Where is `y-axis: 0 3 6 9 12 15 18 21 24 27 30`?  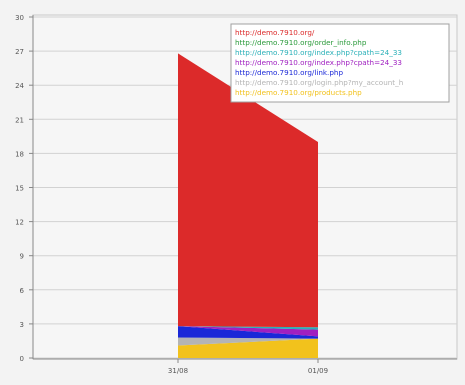
y-axis: 0 3 6 9 12 15 18 21 24 27 30 is located at coordinates (24, 188).